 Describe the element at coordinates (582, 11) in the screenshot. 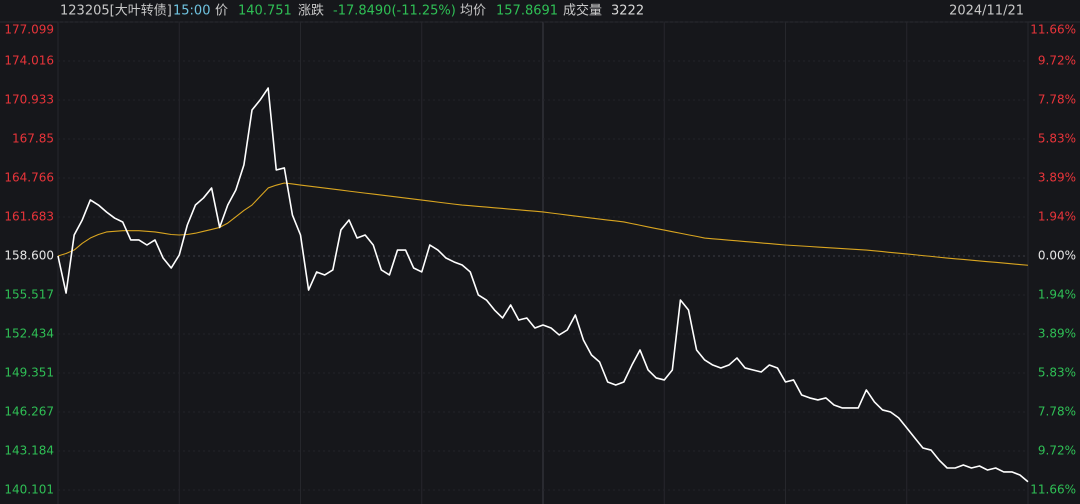

I see `header-text: 成交量` at that location.